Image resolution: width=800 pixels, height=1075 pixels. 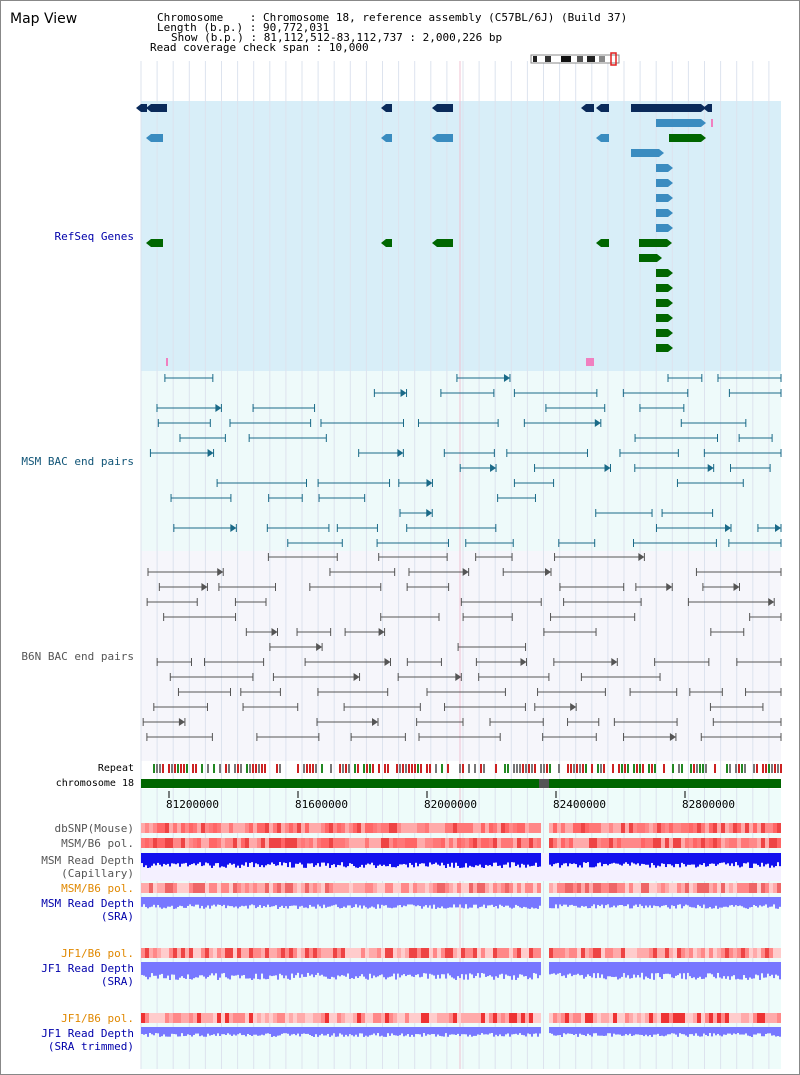 I want to click on track-label-msm-bac: MSM BAC end pairs, so click(x=77, y=461).